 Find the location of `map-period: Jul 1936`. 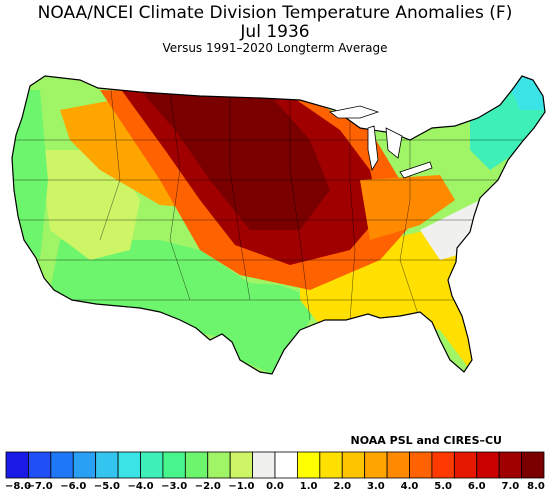

map-period: Jul 1936 is located at coordinates (275, 32).